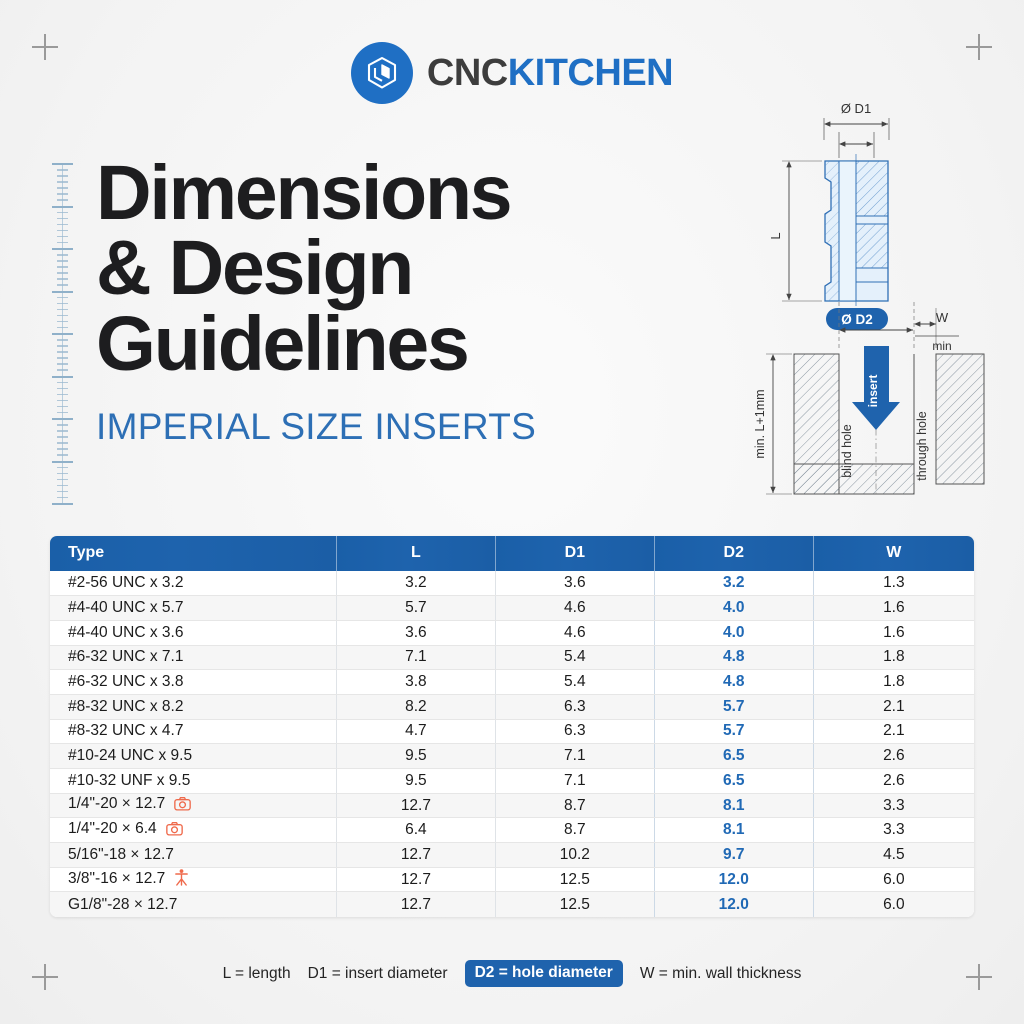  Describe the element at coordinates (181, 879) in the screenshot. I see `tripod-icon` at that location.